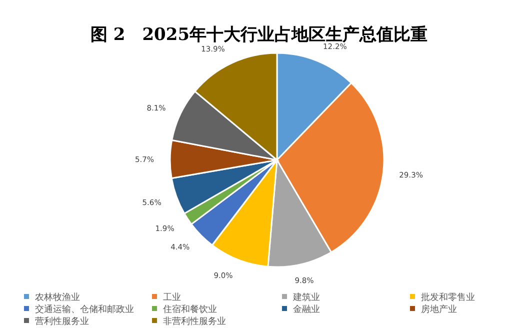  What do you see at coordinates (306, 297) in the screenshot?
I see `legend-label: 建筑业` at bounding box center [306, 297].